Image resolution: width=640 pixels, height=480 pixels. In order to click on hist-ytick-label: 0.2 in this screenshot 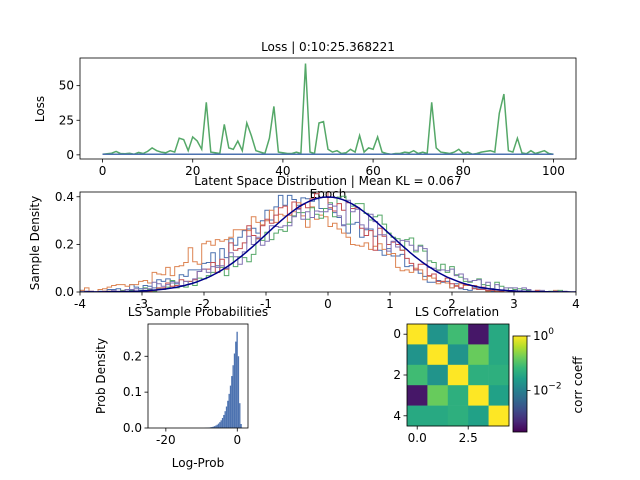, I will do `click(132, 356)`.